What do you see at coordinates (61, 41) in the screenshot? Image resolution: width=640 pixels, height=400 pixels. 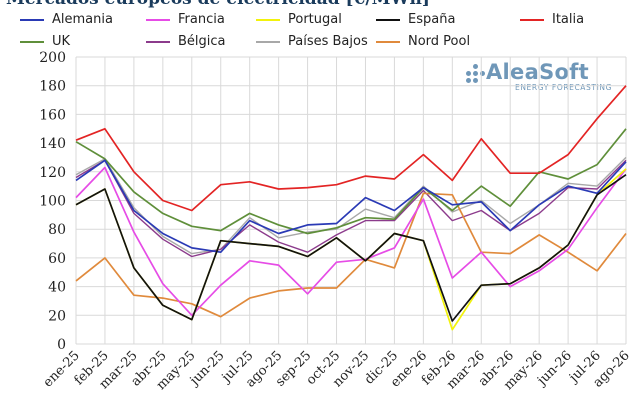 I see `legend-label: UK` at bounding box center [61, 41].